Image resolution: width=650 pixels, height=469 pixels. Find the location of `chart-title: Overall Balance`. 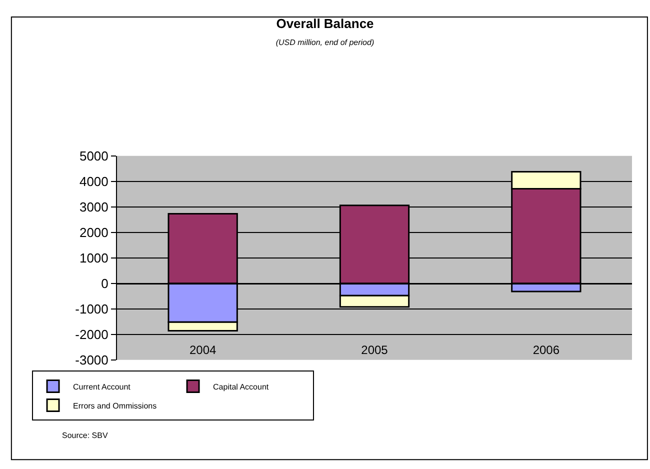

chart-title: Overall Balance is located at coordinates (325, 24).